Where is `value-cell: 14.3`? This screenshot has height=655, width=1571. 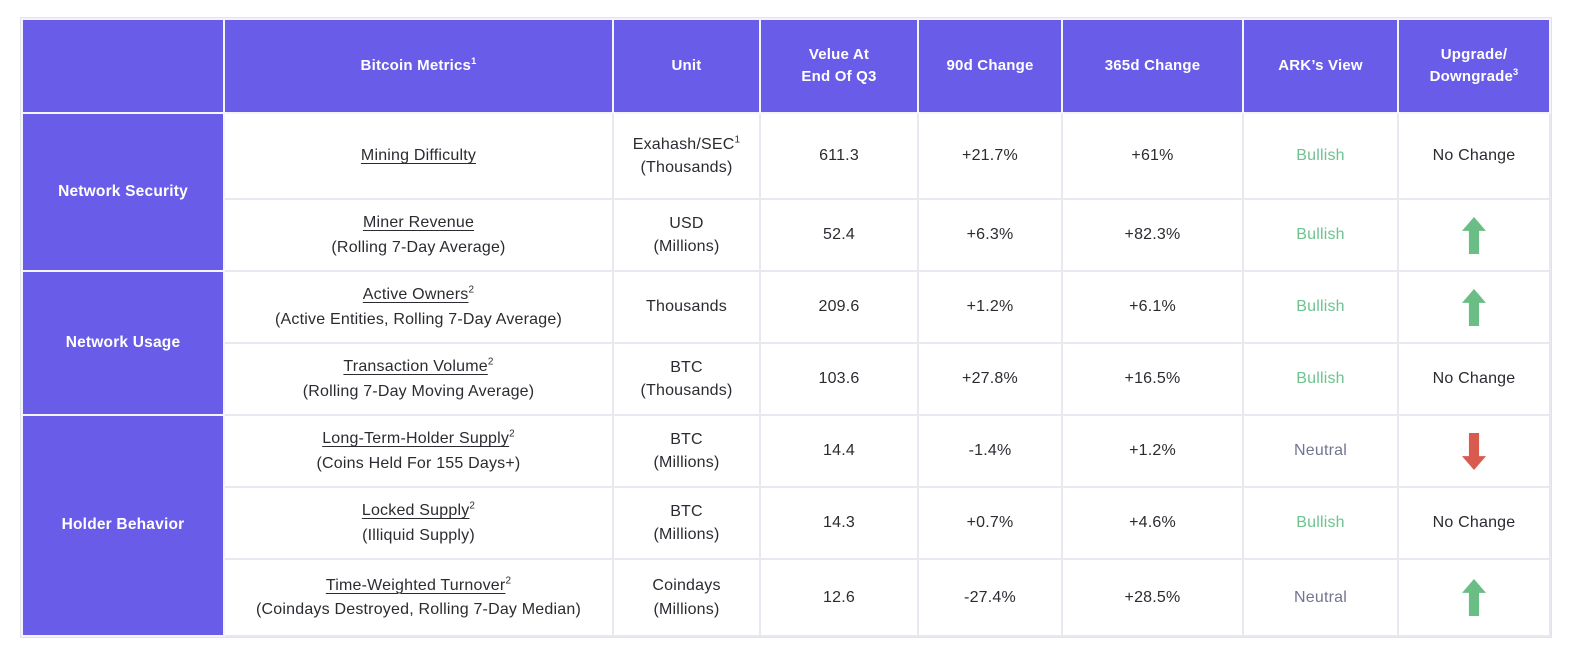
value-cell: 14.3 is located at coordinates (839, 523).